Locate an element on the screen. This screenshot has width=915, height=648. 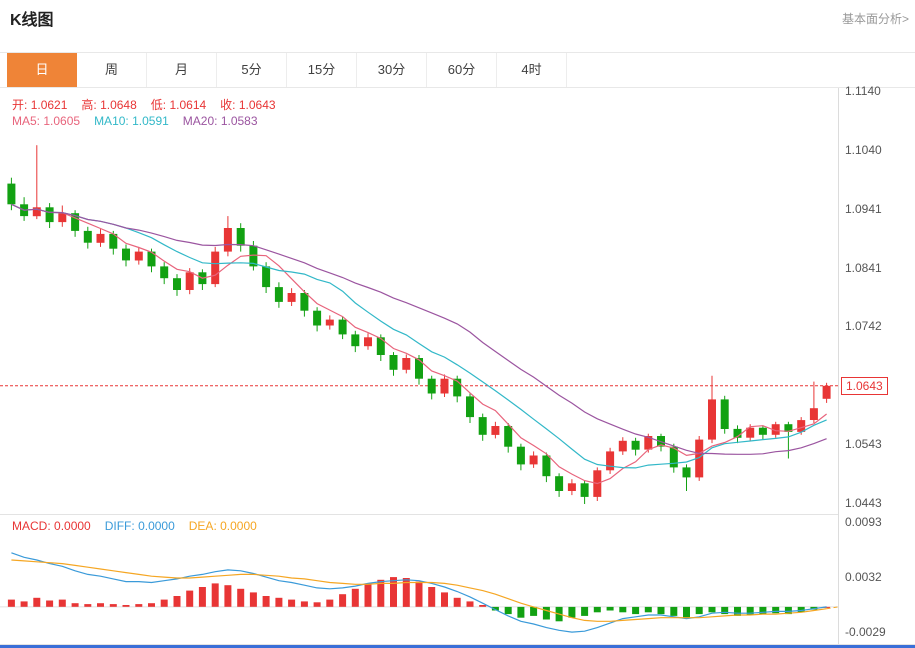
tab-month: 月 is located at coordinates (182, 70).